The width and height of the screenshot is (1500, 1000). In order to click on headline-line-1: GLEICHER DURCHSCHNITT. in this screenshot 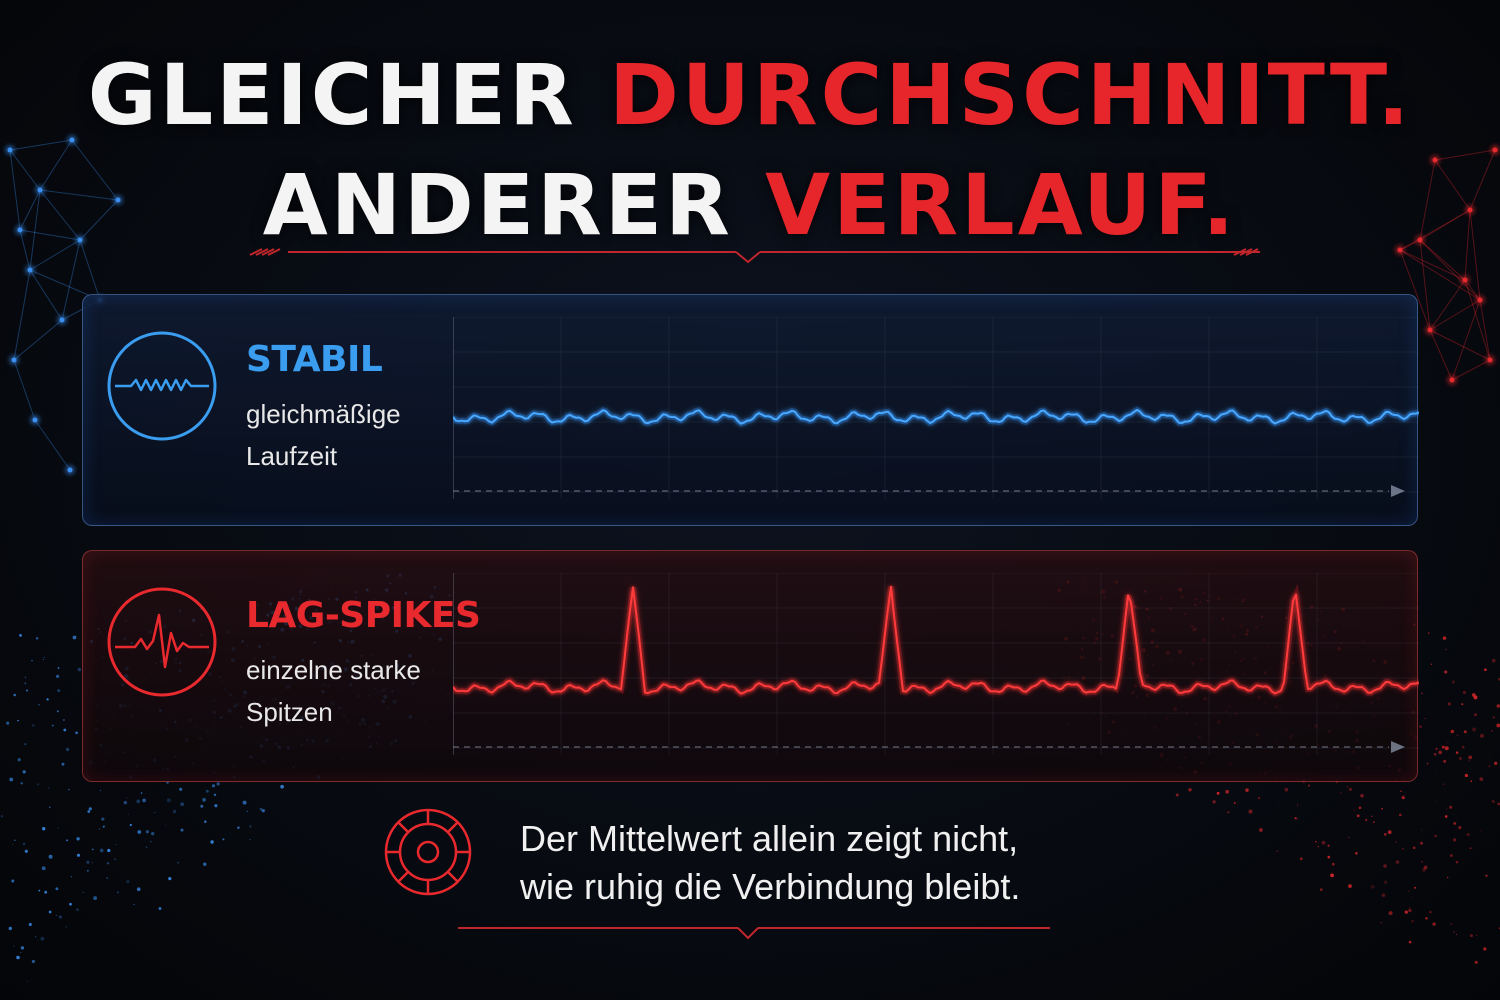, I will do `click(750, 95)`.